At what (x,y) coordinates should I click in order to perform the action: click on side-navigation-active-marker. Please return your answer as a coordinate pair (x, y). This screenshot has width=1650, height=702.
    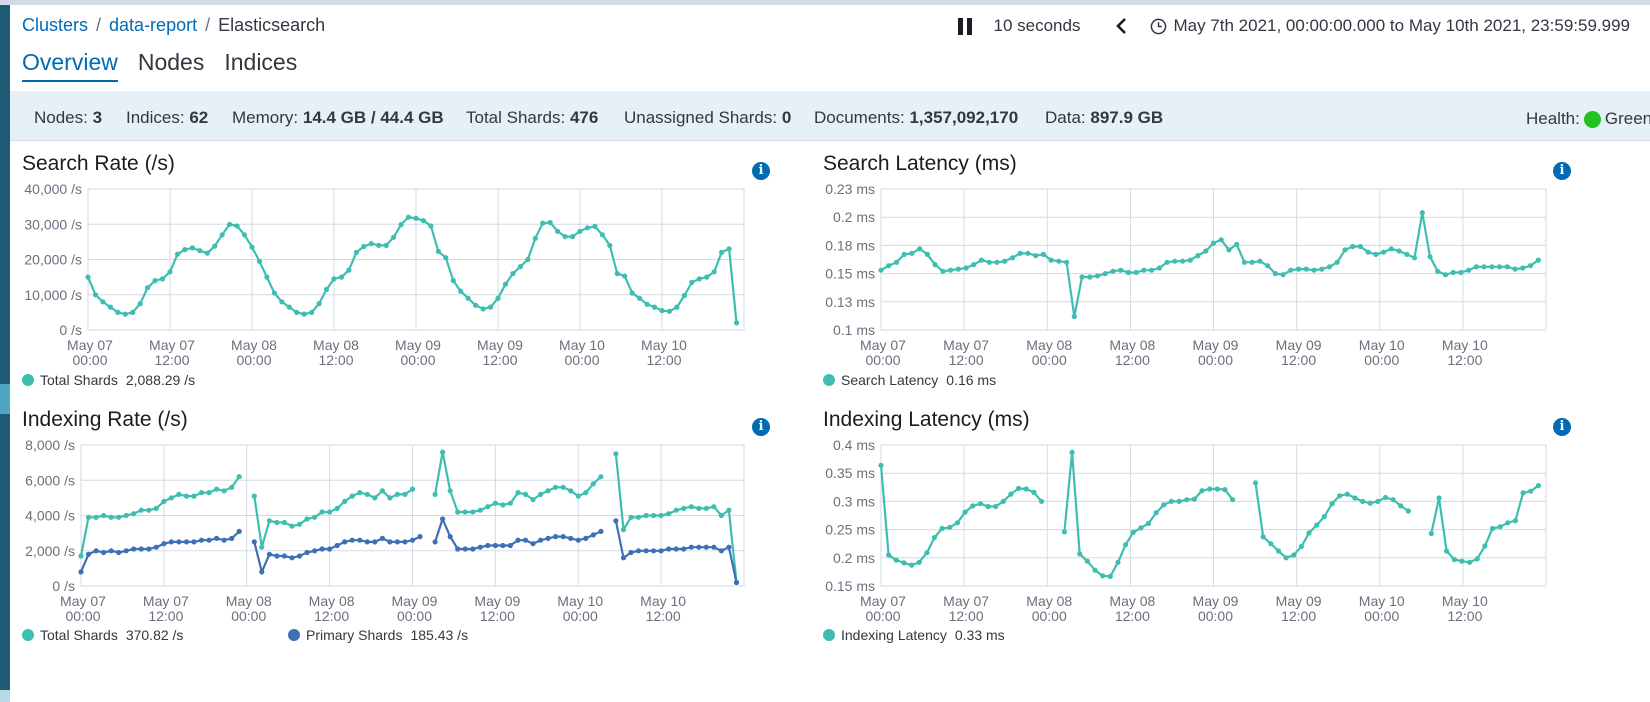
    Looking at the image, I should click on (5, 399).